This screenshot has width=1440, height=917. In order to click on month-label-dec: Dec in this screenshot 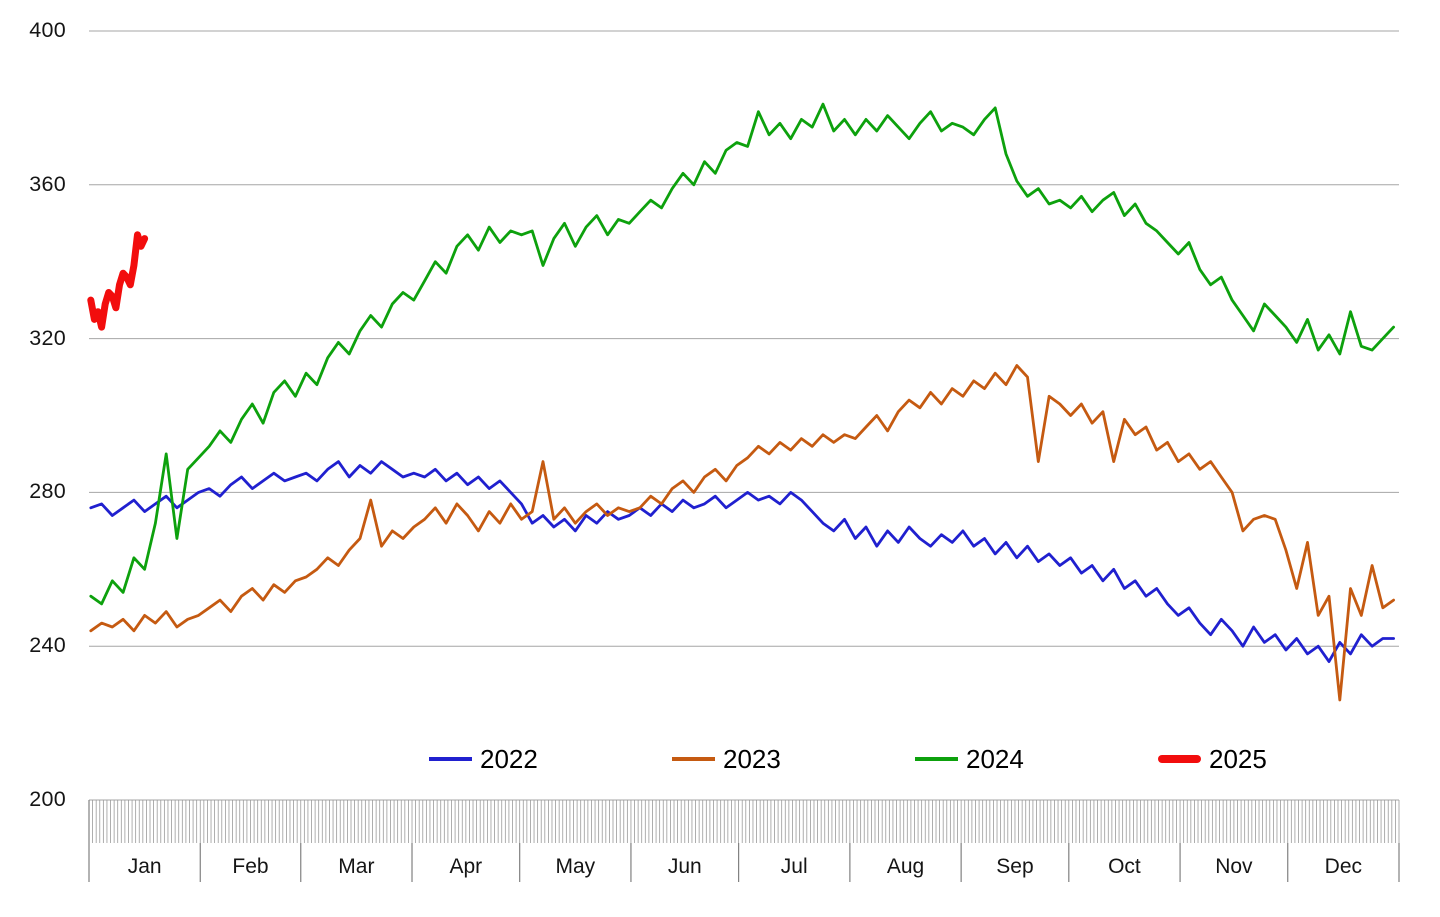, I will do `click(1343, 866)`.